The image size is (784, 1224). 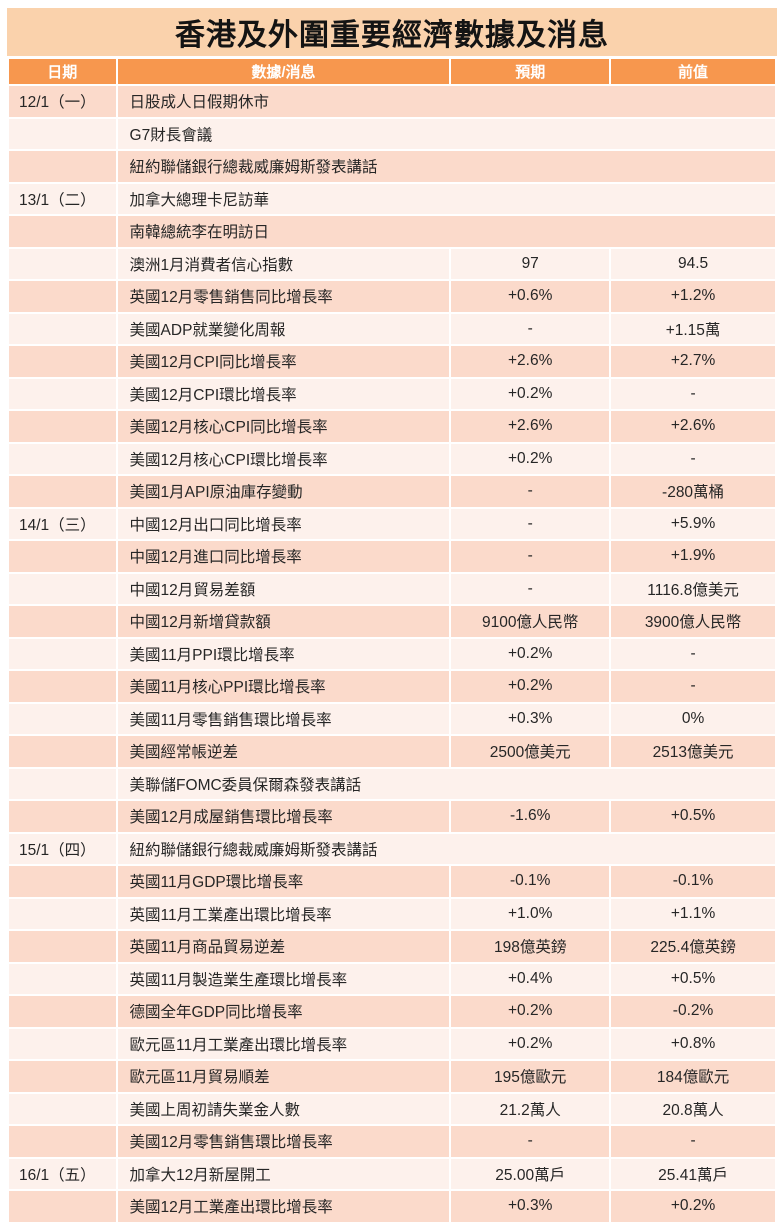 I want to click on item-cell: 美國上周初請失業金人數, so click(x=283, y=1108).